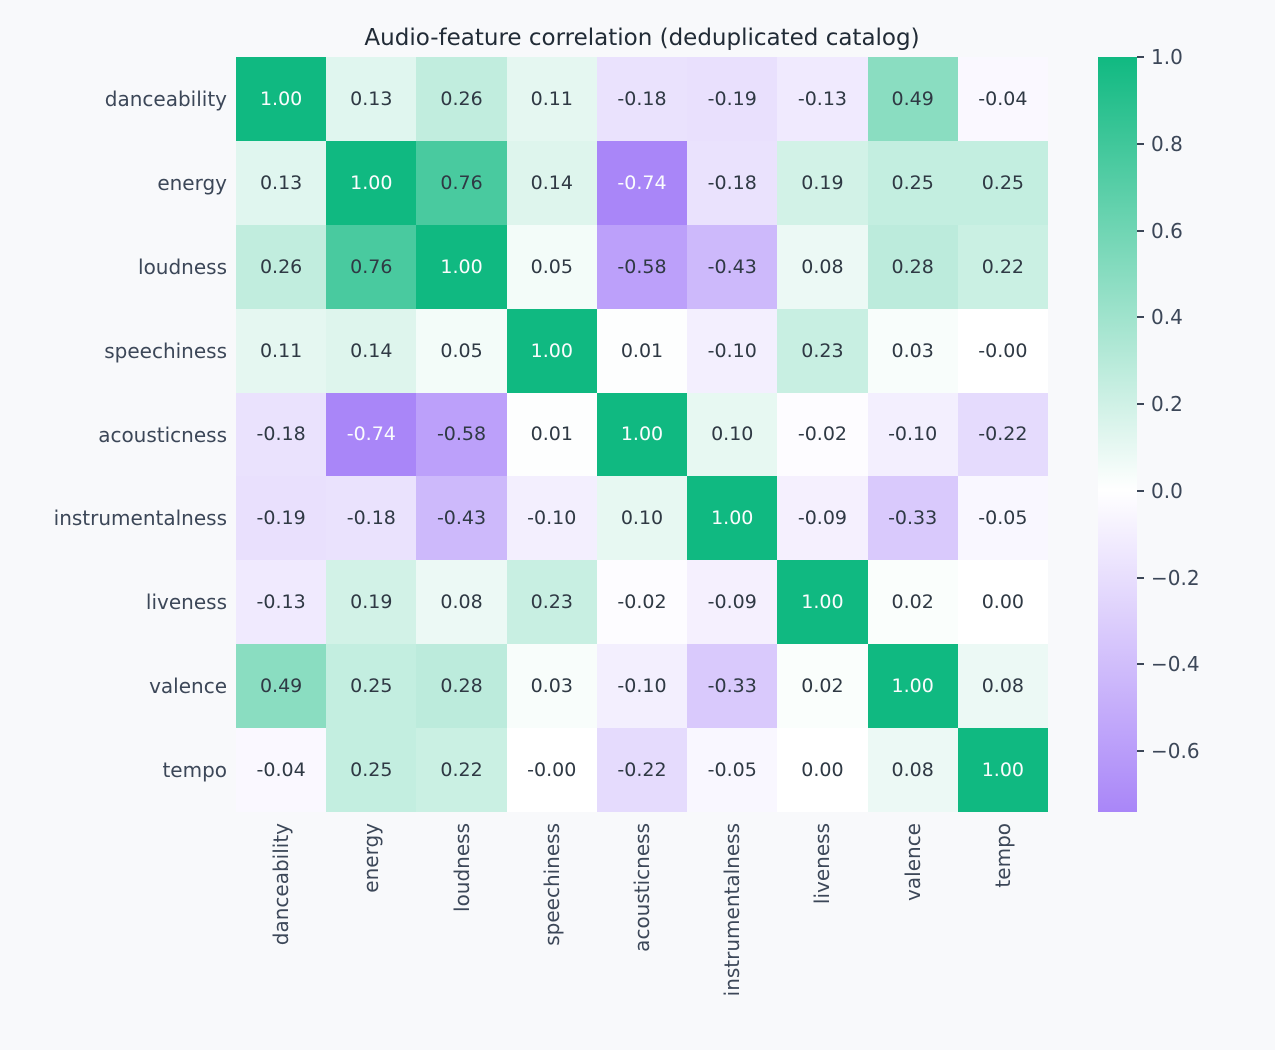 This screenshot has width=1275, height=1050. I want to click on heatmap-cell-tempo-acousticness: -0.22, so click(642, 770).